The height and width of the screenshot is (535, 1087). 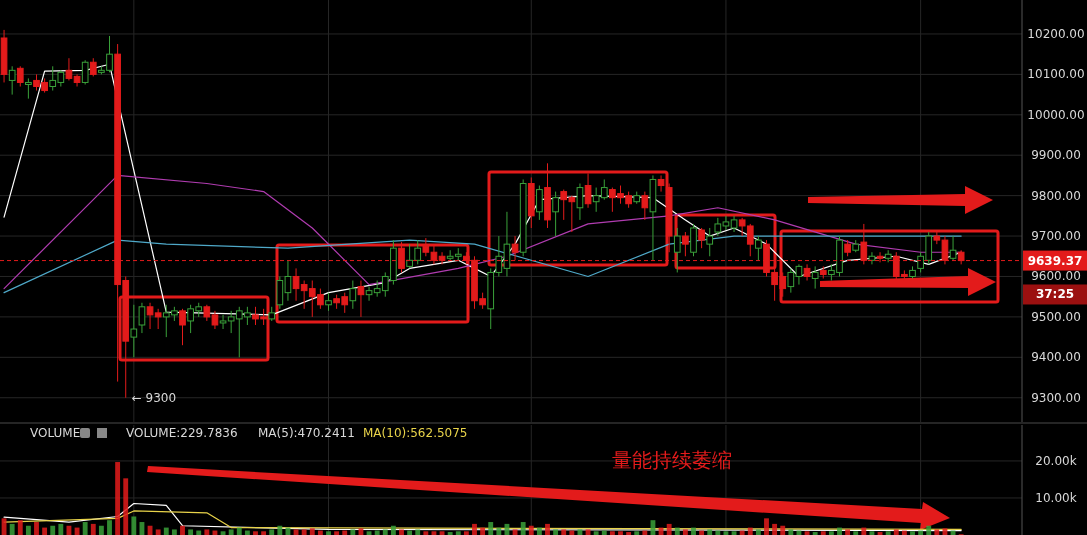 I want to click on y-tick-label: 9400.00, so click(x=1056, y=357).